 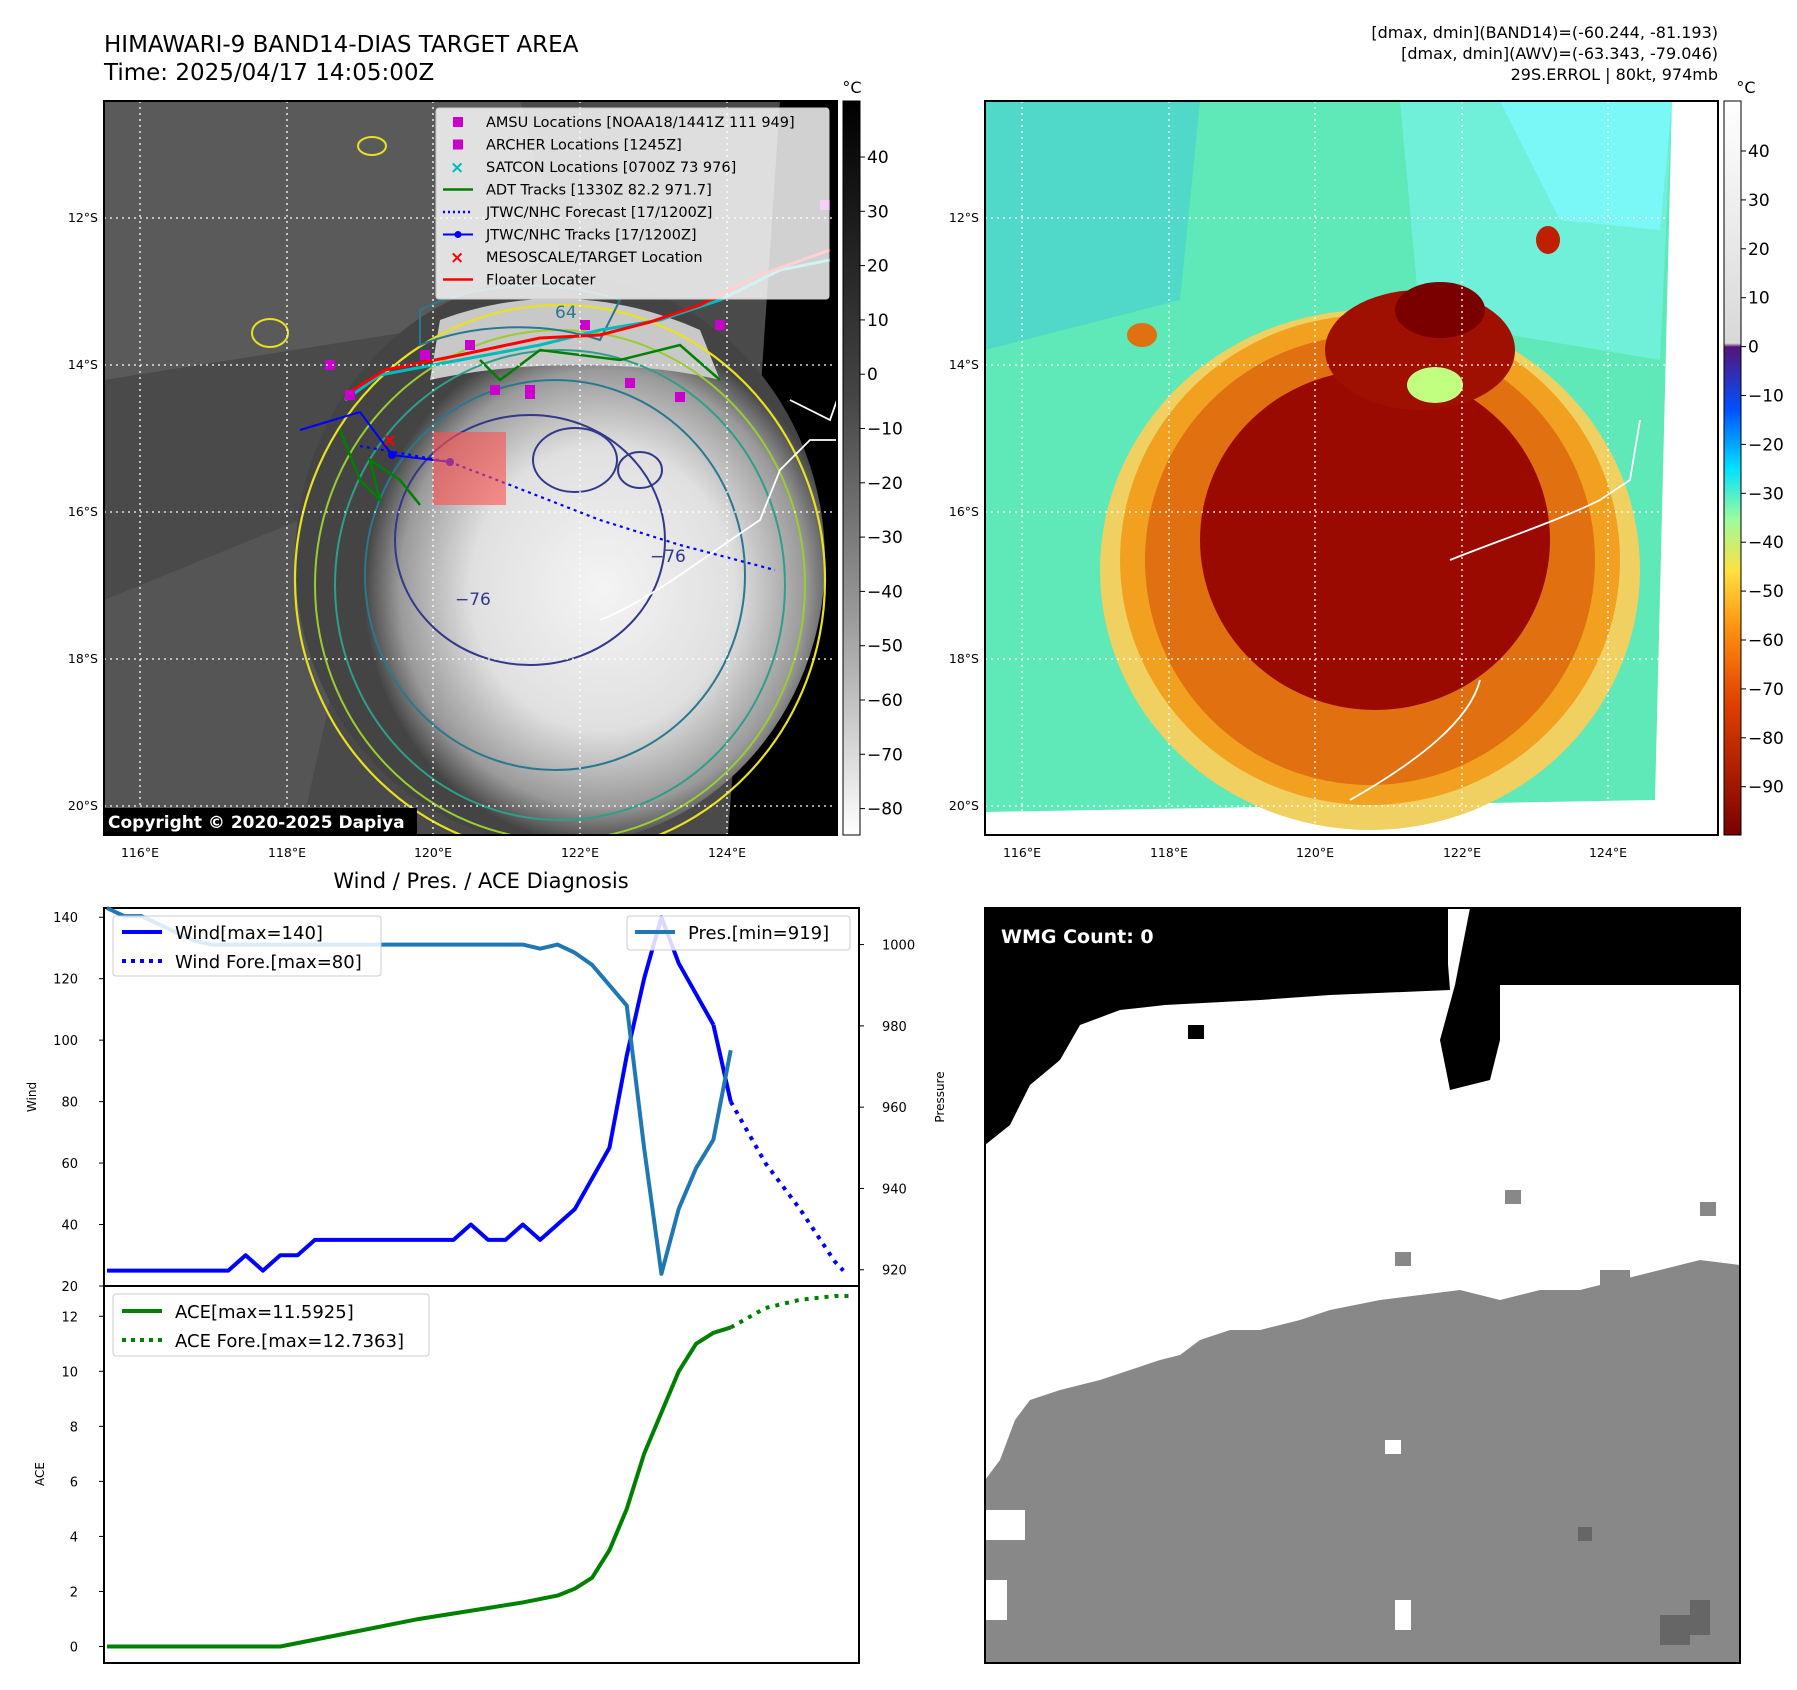 What do you see at coordinates (885, 484) in the screenshot?
I see `colorbar-left-tick-label: −20` at bounding box center [885, 484].